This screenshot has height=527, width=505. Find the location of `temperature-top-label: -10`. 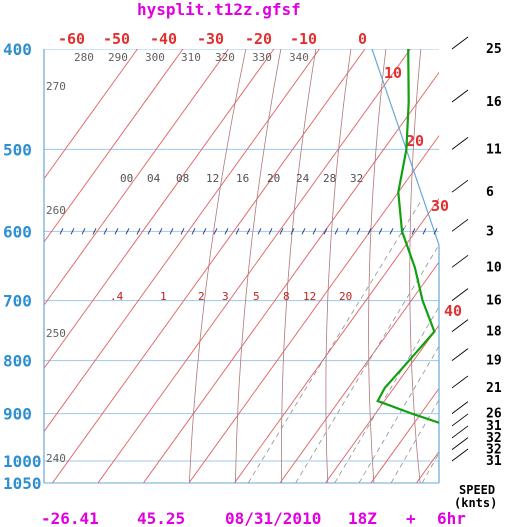

temperature-top-label: -10 is located at coordinates (303, 39).